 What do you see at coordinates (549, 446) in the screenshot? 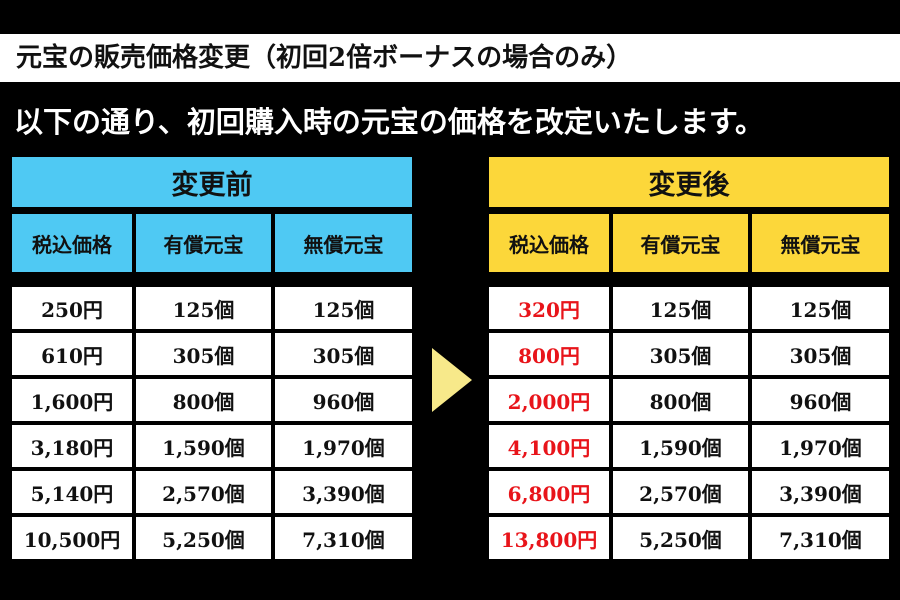
I see `price-cell: 4,100円` at bounding box center [549, 446].